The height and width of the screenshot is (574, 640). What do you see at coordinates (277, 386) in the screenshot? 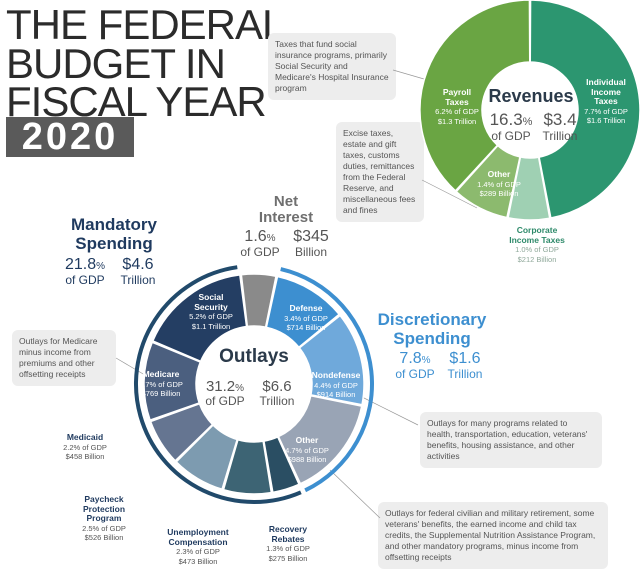
I see `outlays-amount: $6.6` at bounding box center [277, 386].